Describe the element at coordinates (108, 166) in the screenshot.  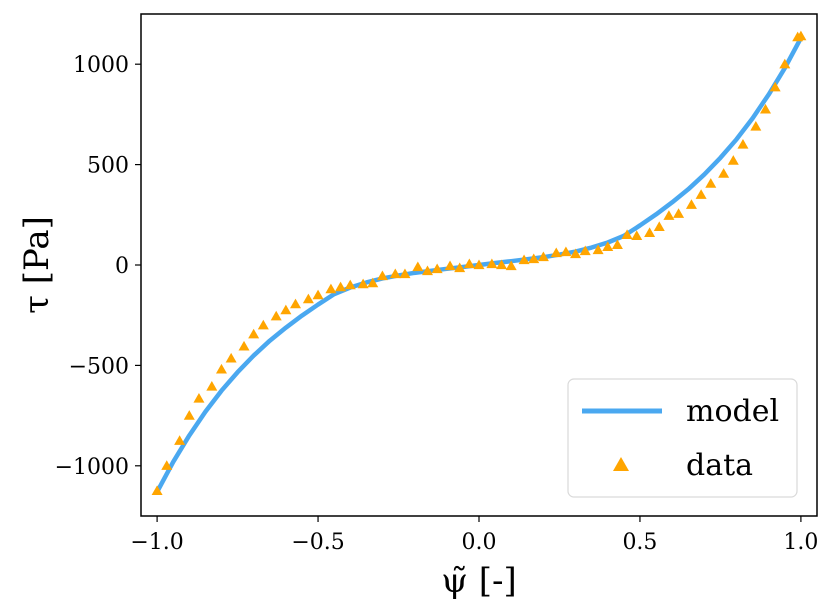
I see `y-tick-label: 500` at that location.